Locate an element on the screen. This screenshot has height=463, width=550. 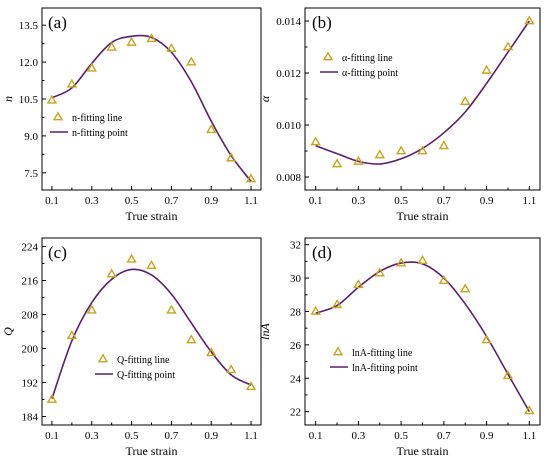
y-tick-label: 32 is located at coordinates (295, 246).